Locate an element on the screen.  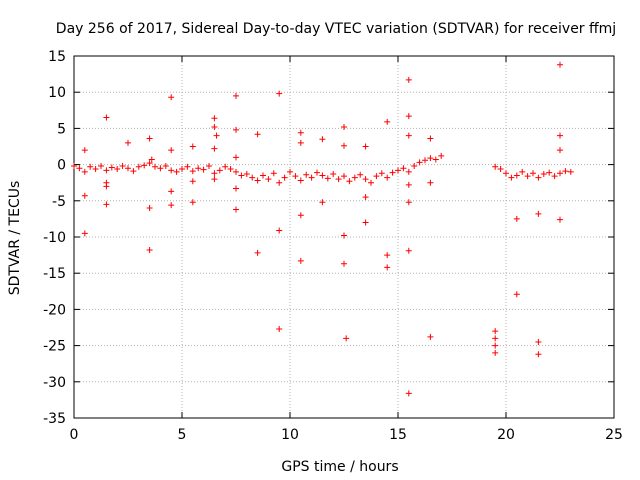
y-tick-label: 10 is located at coordinates (57, 93).